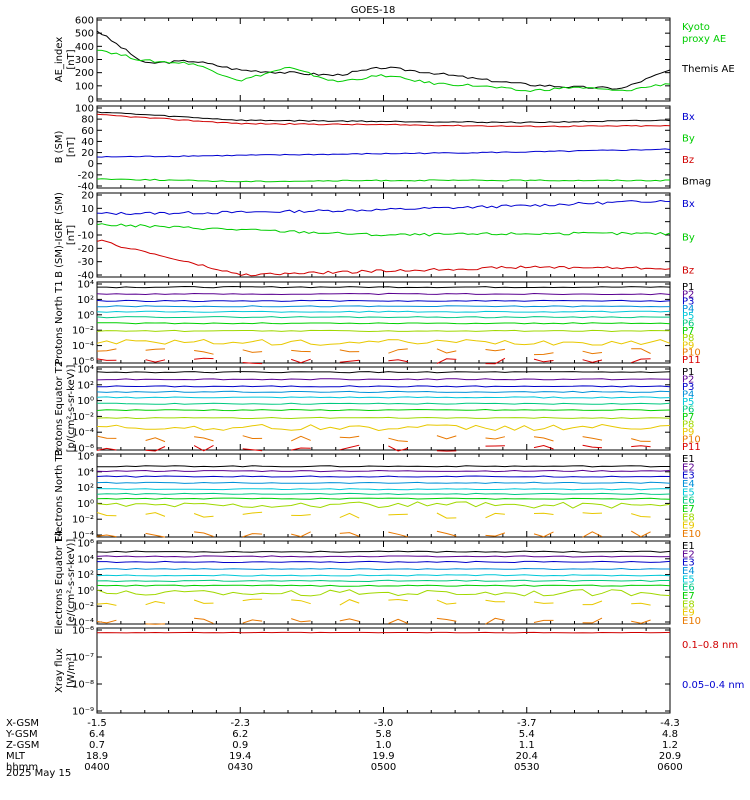 The image size is (750, 800). What do you see at coordinates (86, 262) in the screenshot?
I see `ytick-label-bigrf: -30` at bounding box center [86, 262].